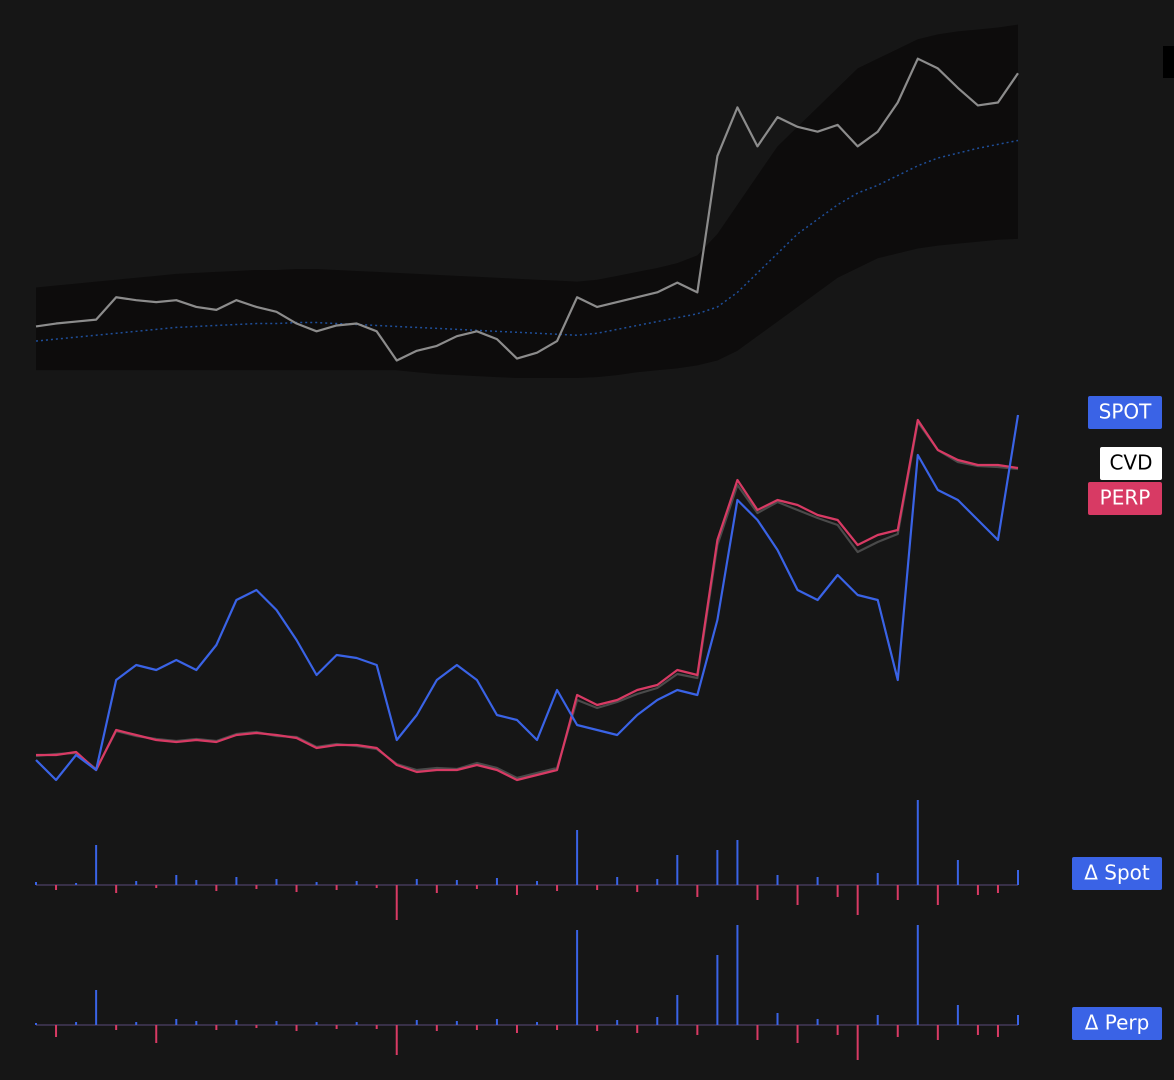  I want to click on legend-label: Δ Spot, so click(1117, 873).